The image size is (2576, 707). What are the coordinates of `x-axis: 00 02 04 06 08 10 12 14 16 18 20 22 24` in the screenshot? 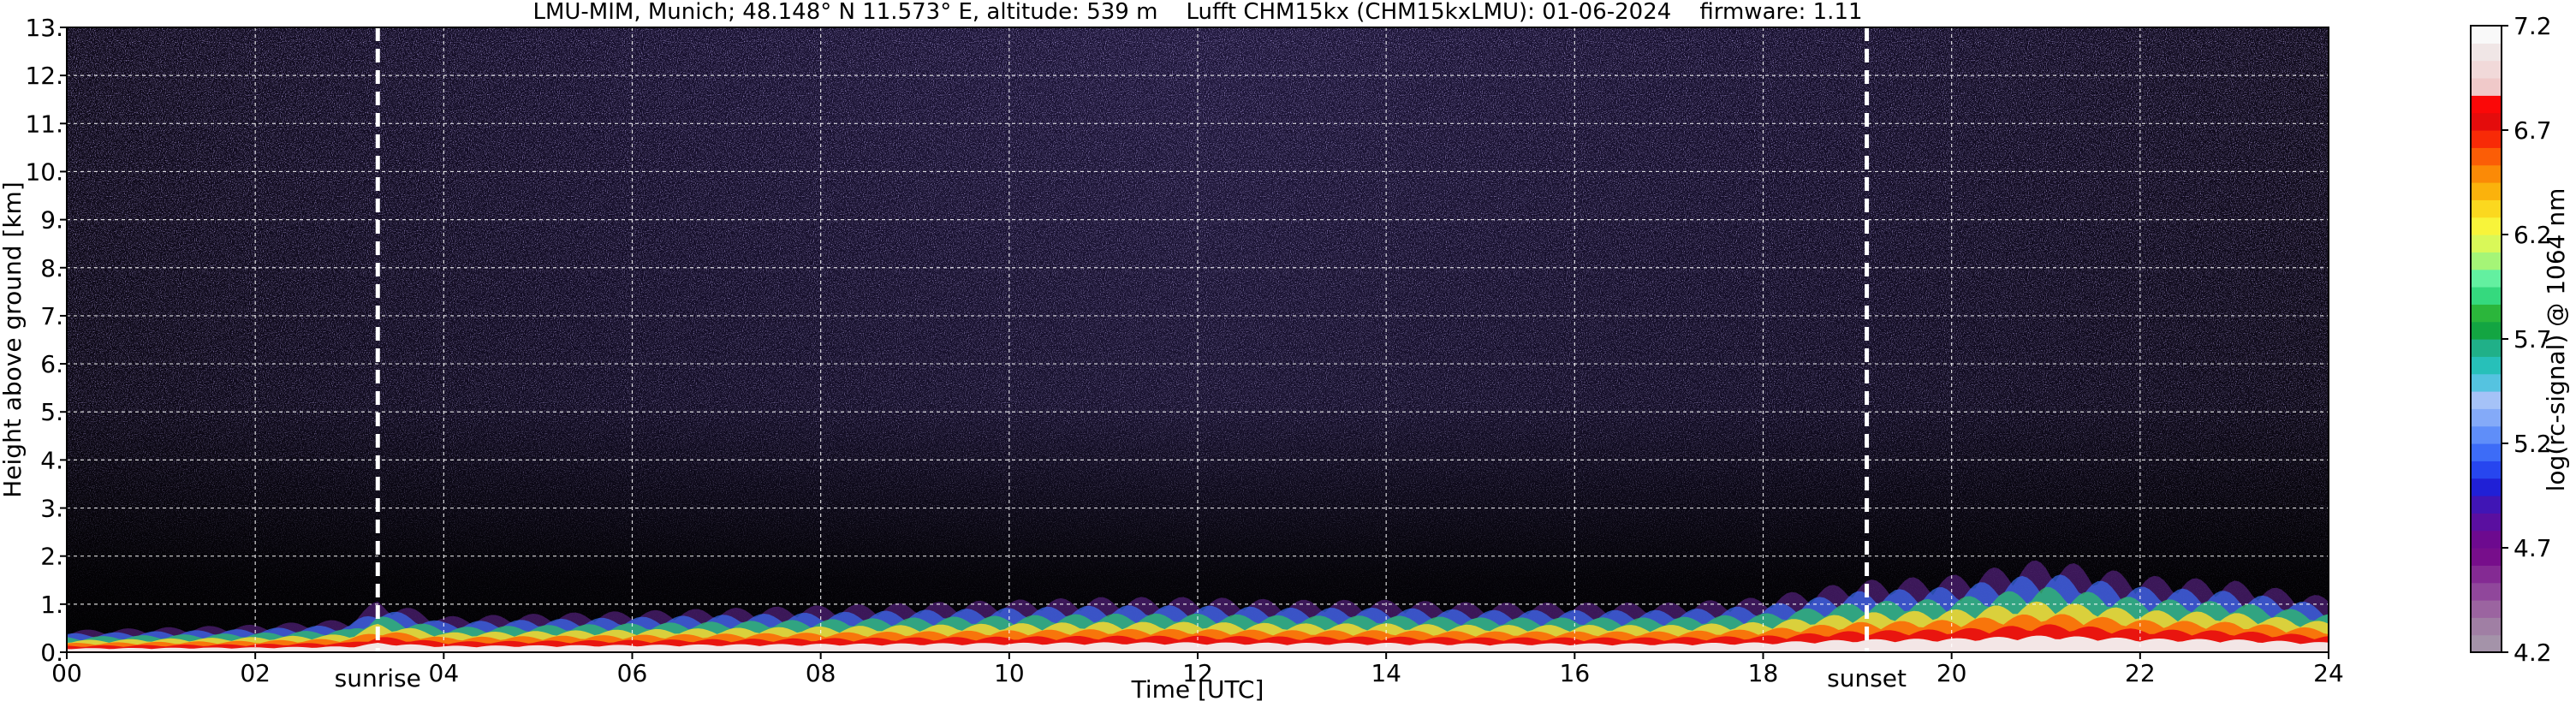 It's located at (1197, 669).